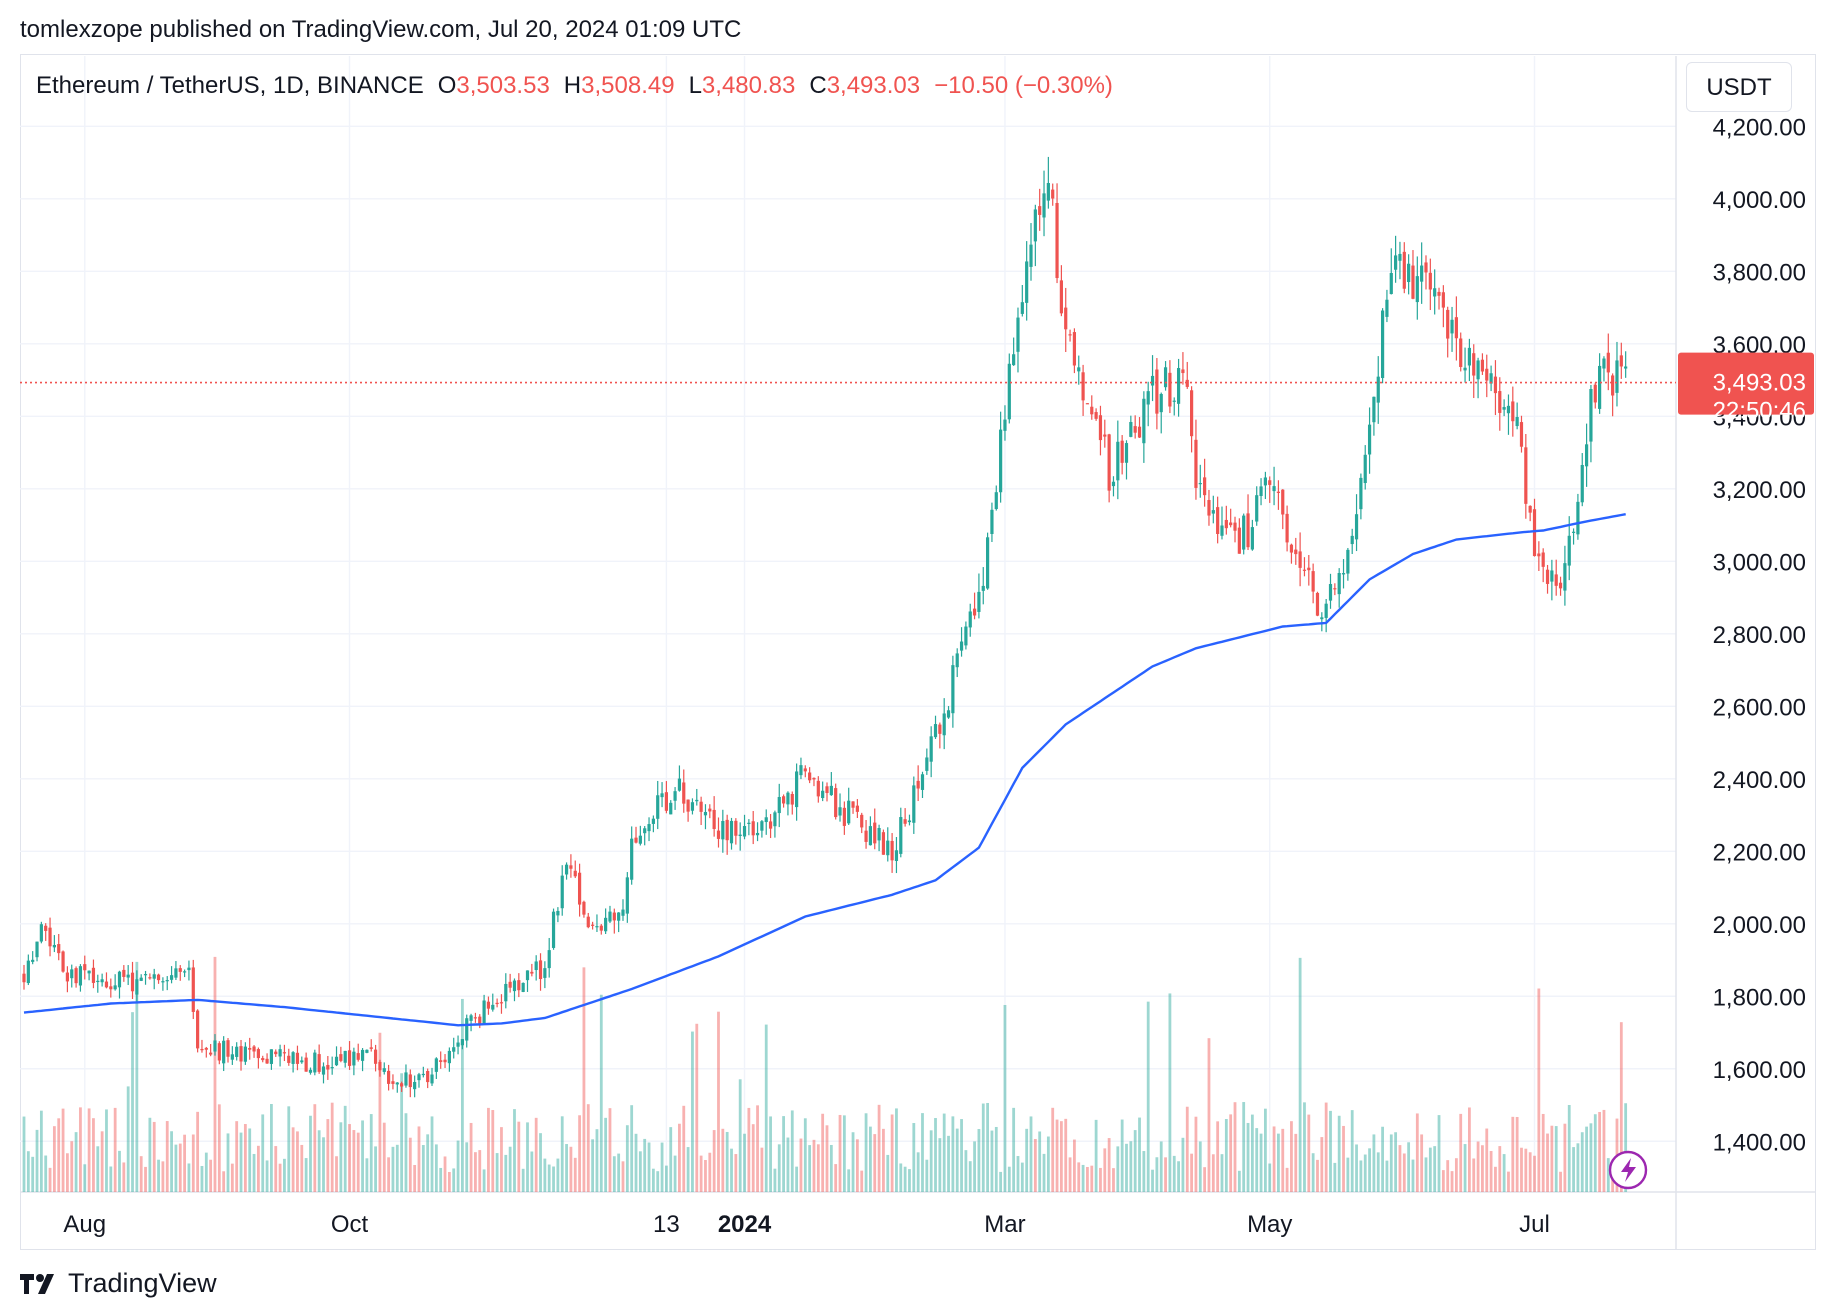  What do you see at coordinates (873, 85) in the screenshot?
I see `close-value: 3,493.03` at bounding box center [873, 85].